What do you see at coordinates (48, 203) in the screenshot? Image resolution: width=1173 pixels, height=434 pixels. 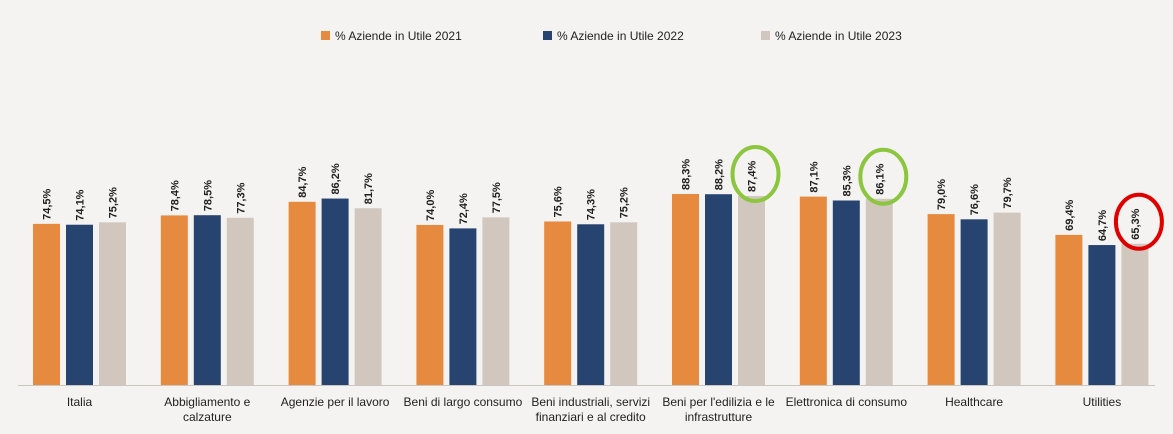 I see `value-label-1-series-1: 74,5%` at bounding box center [48, 203].